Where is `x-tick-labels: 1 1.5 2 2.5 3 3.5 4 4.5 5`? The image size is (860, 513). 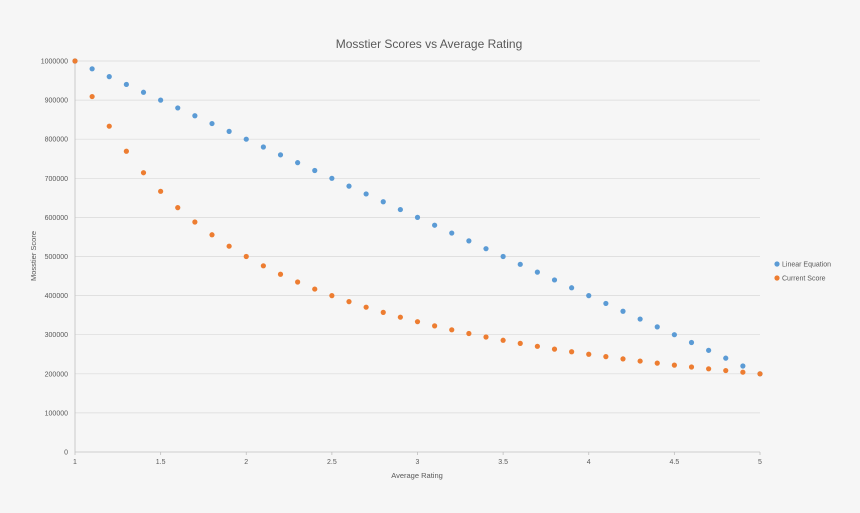
x-tick-labels: 1 1.5 2 2.5 3 3.5 4 4.5 5 is located at coordinates (417, 462).